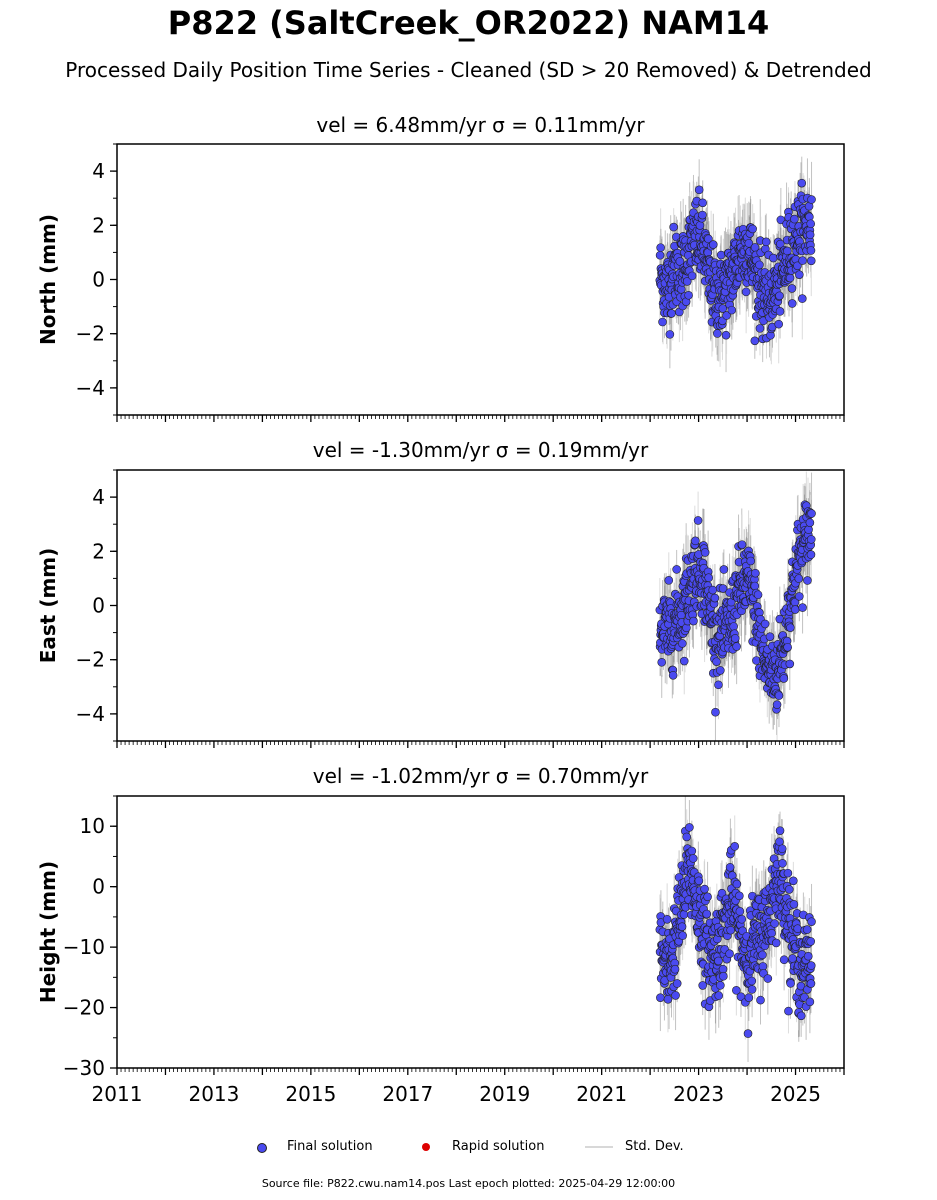  What do you see at coordinates (48, 279) in the screenshot?
I see `y-axis-label: North (mm)` at bounding box center [48, 279].